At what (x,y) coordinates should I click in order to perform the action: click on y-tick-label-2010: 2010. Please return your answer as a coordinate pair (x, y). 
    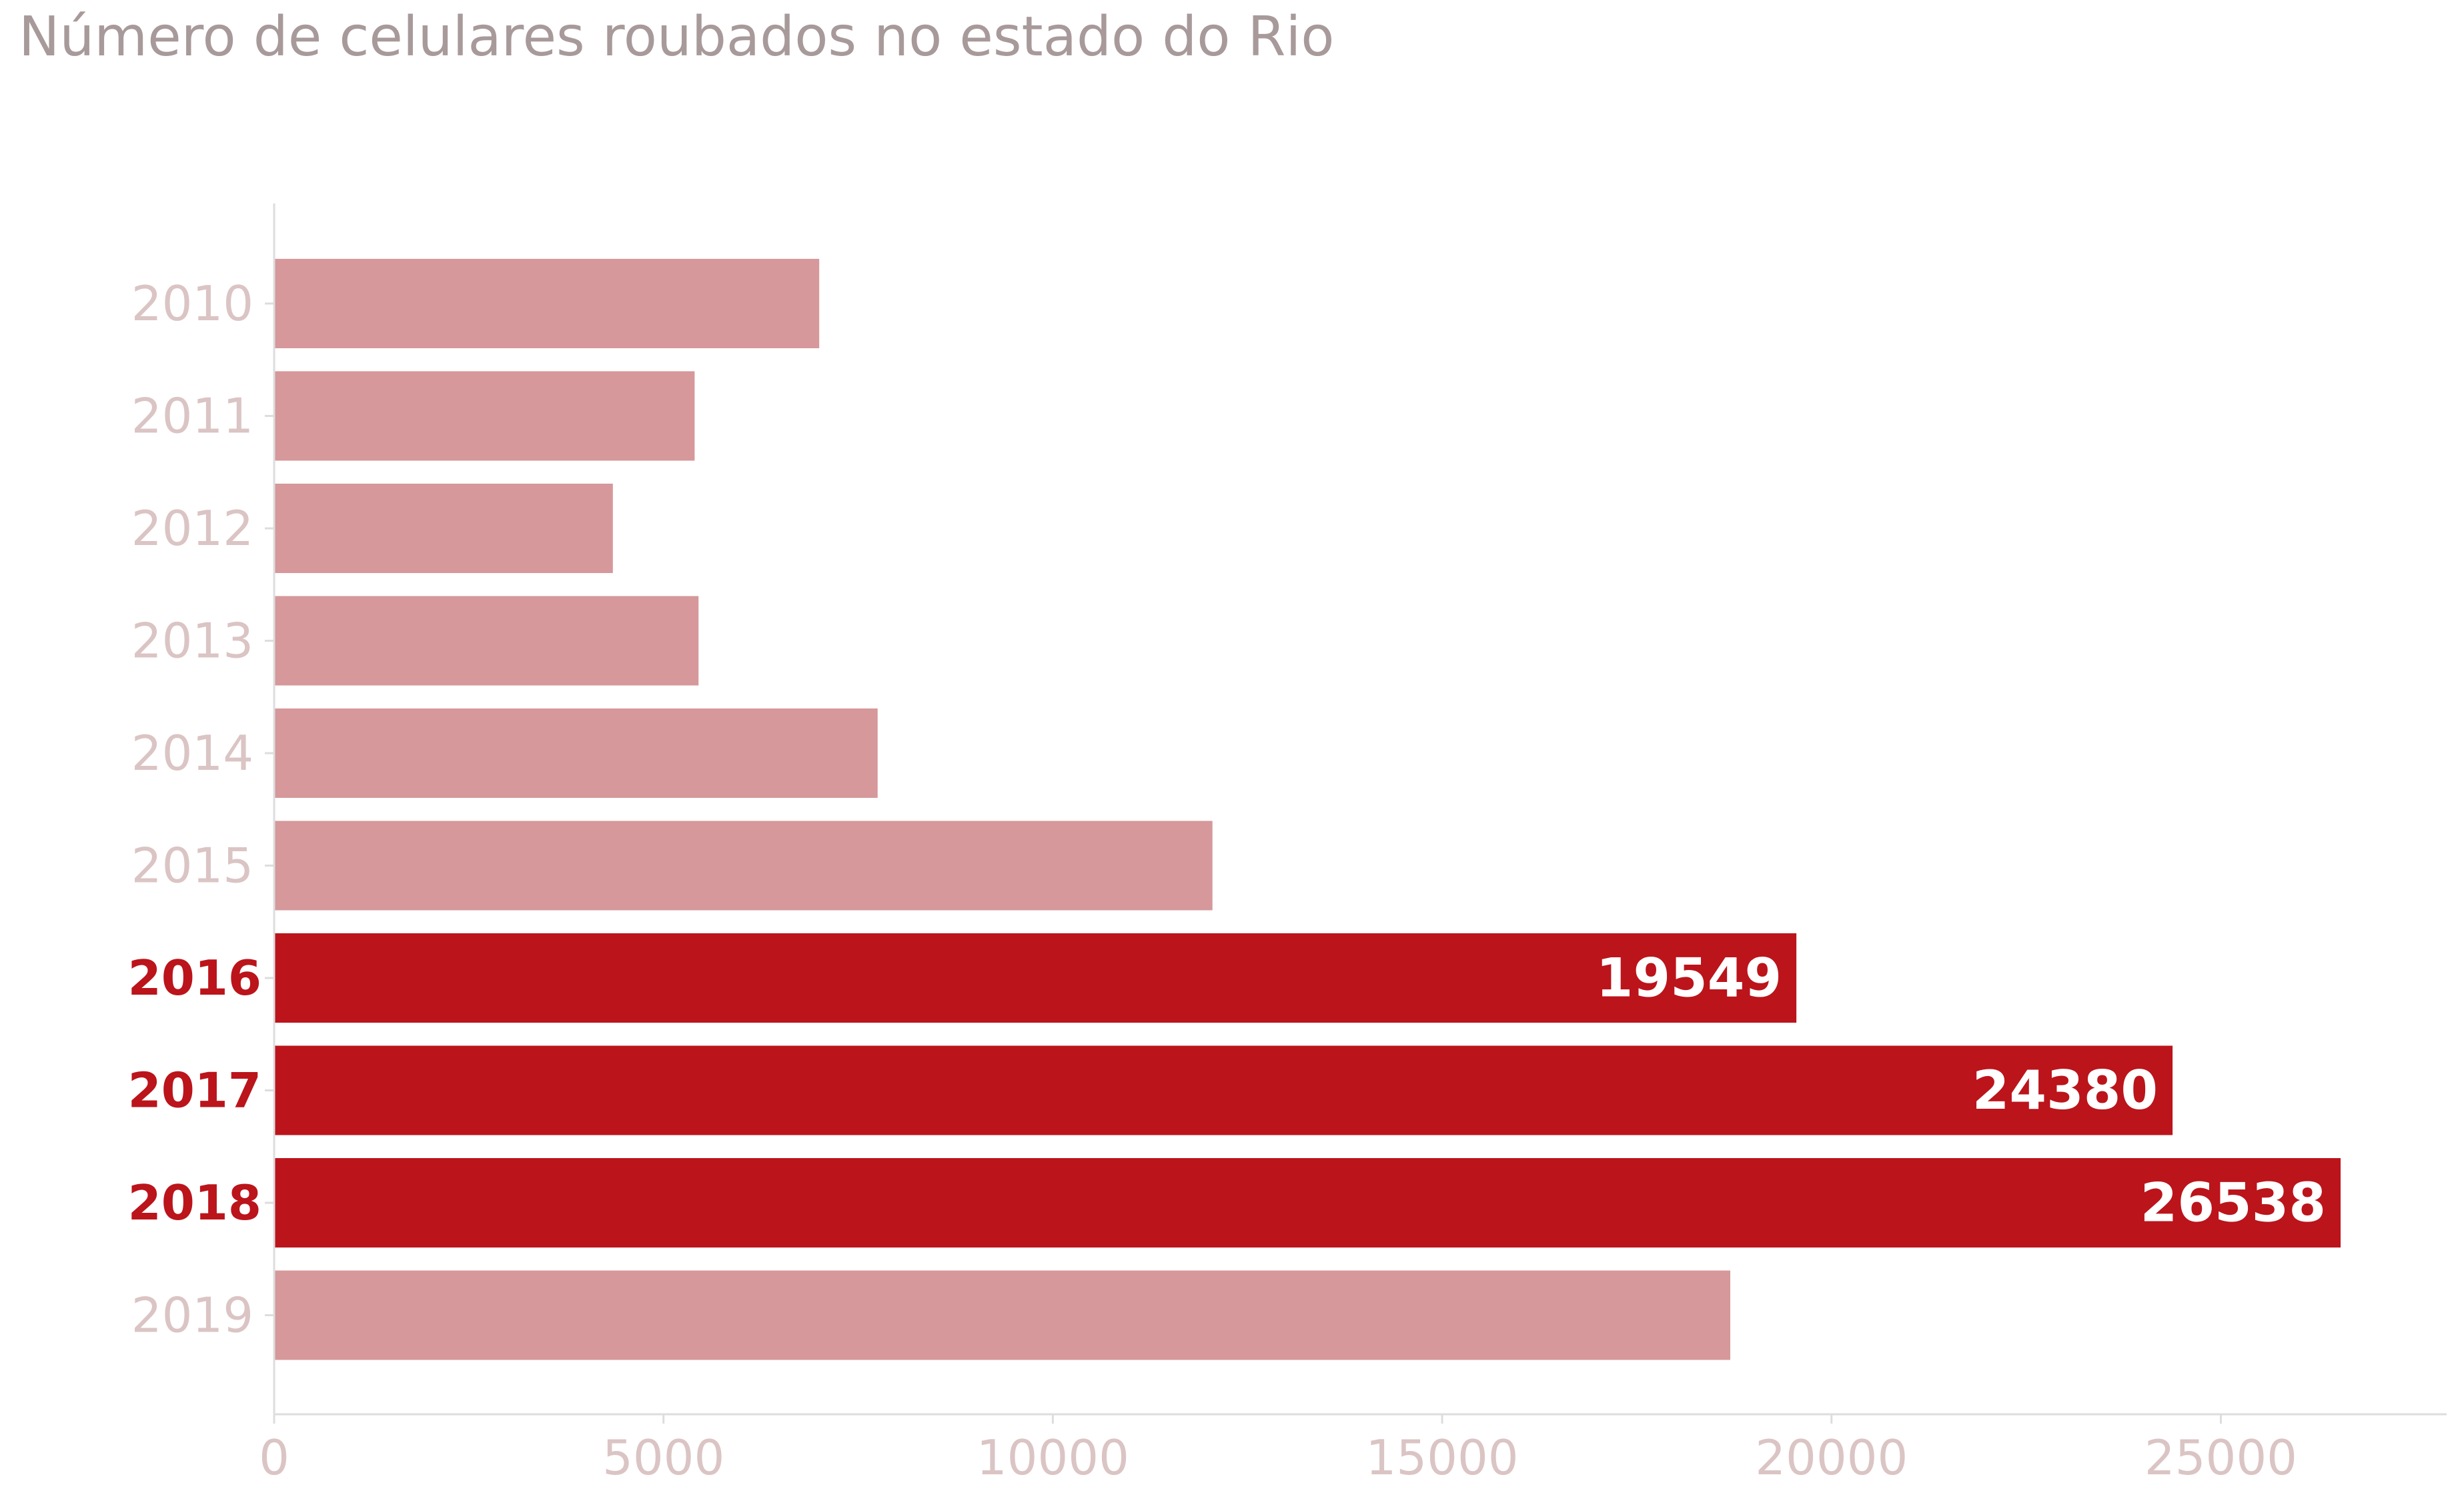
    Looking at the image, I should click on (192, 304).